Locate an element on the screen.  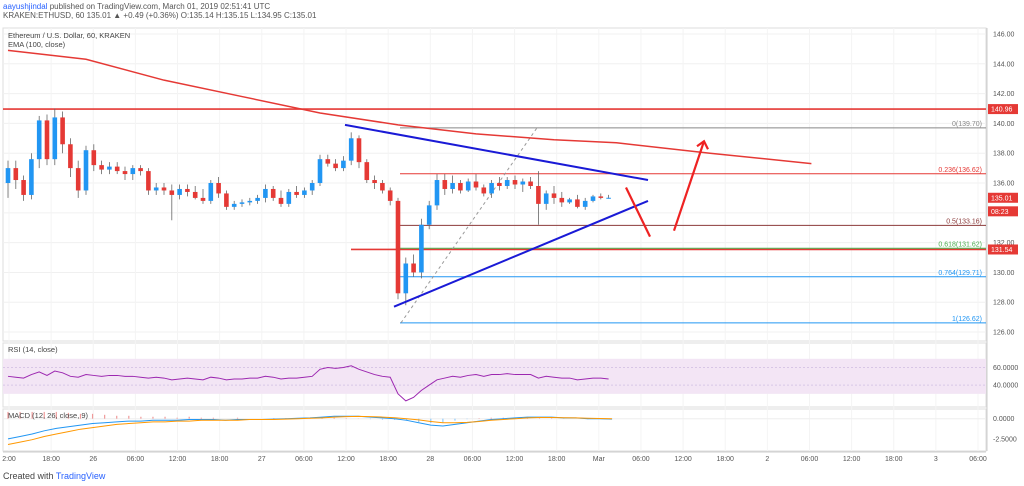
price-tick-label: 136.00 is located at coordinates (1004, 184).